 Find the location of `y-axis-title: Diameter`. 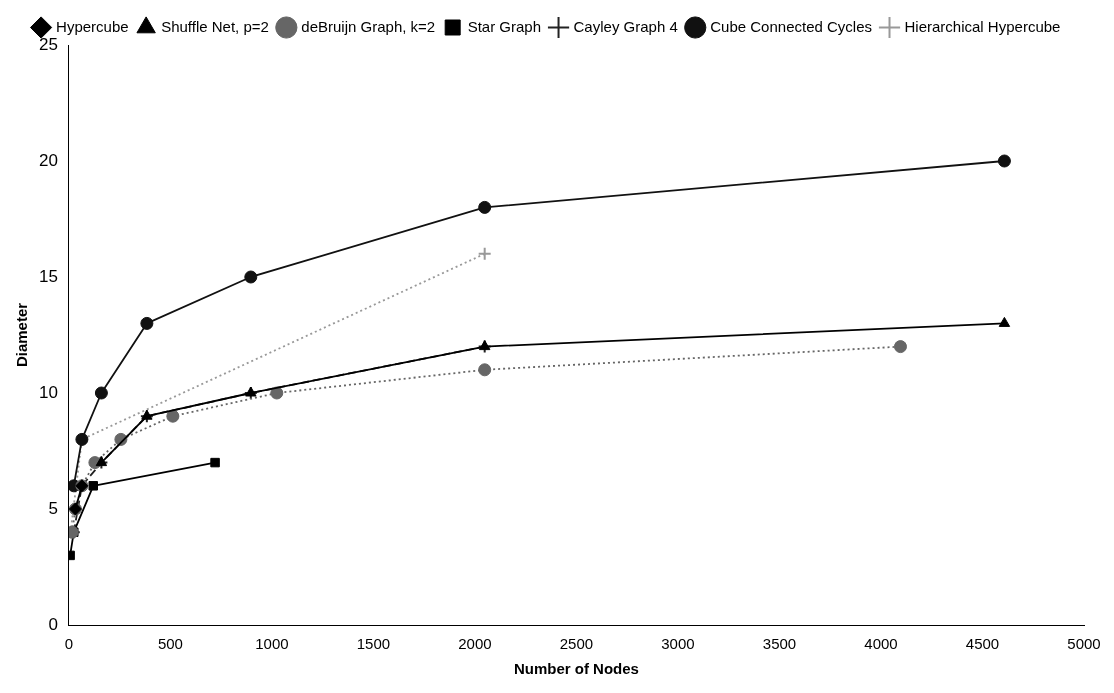

y-axis-title: Diameter is located at coordinates (22, 335).